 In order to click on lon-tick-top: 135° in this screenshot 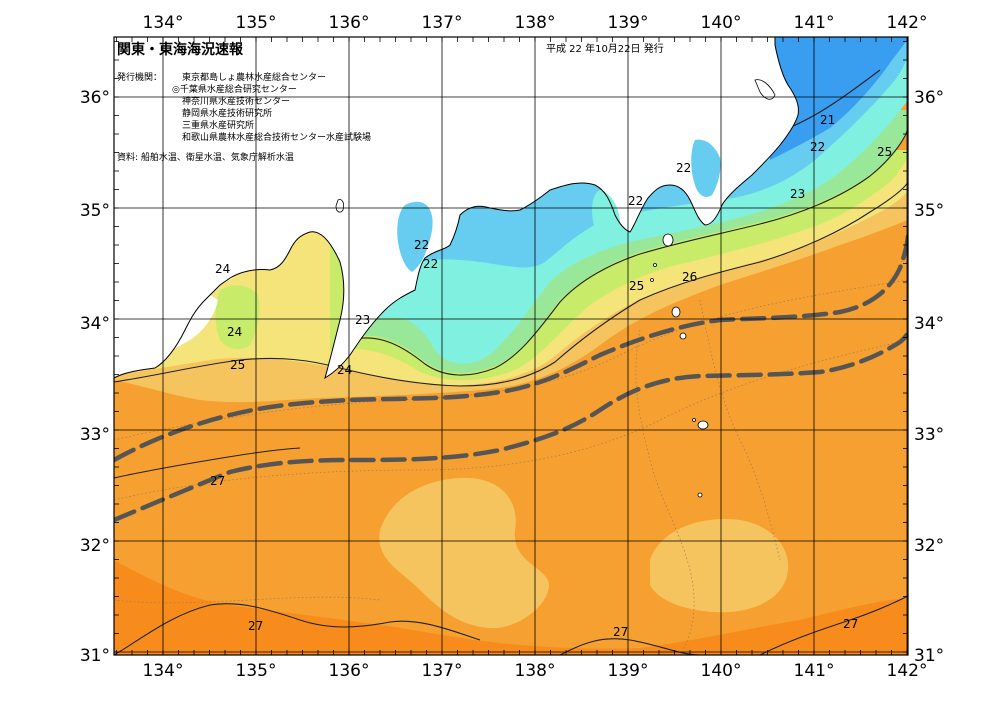, I will do `click(256, 23)`.